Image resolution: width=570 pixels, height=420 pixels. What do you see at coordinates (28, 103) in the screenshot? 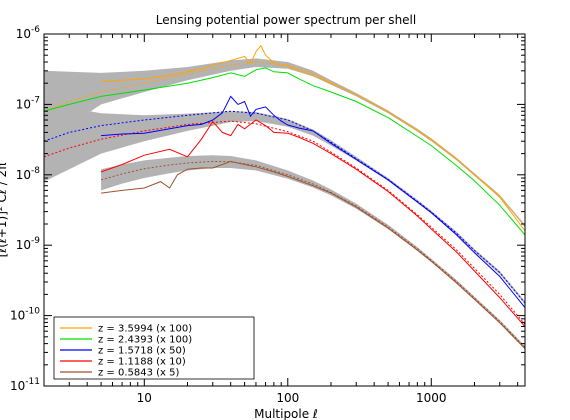
I see `y-tick-label: 10⁻⁷` at bounding box center [28, 103].